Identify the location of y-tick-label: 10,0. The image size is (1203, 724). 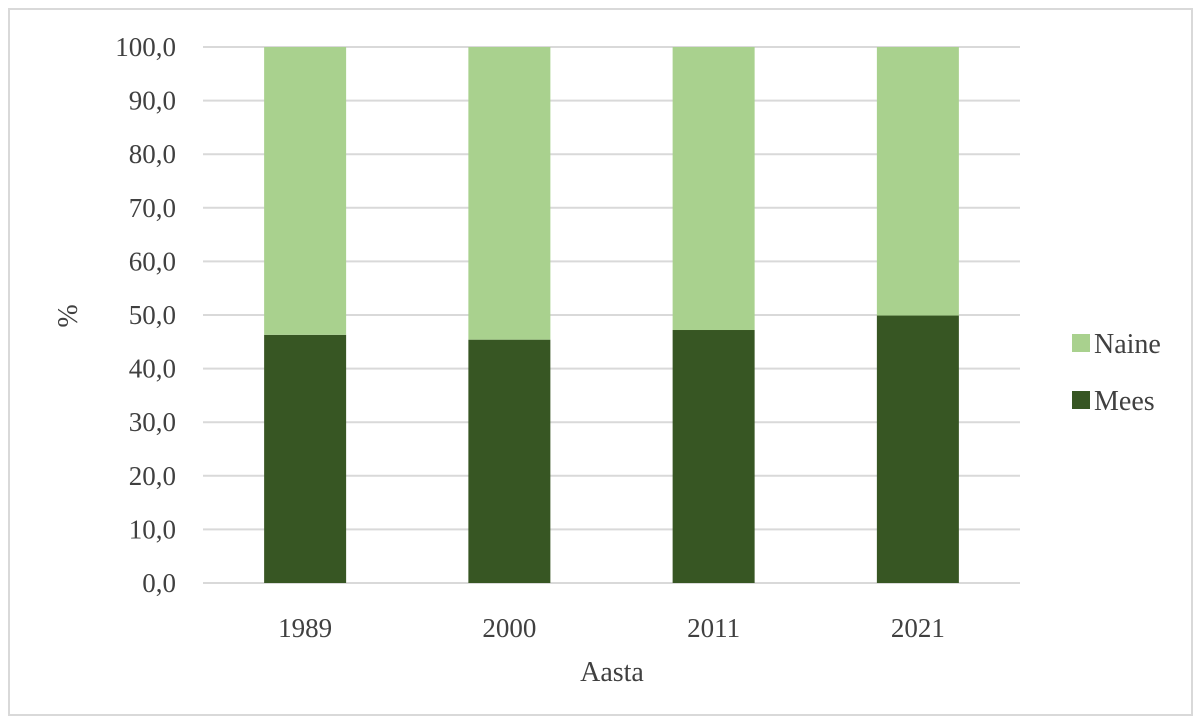
(152, 529).